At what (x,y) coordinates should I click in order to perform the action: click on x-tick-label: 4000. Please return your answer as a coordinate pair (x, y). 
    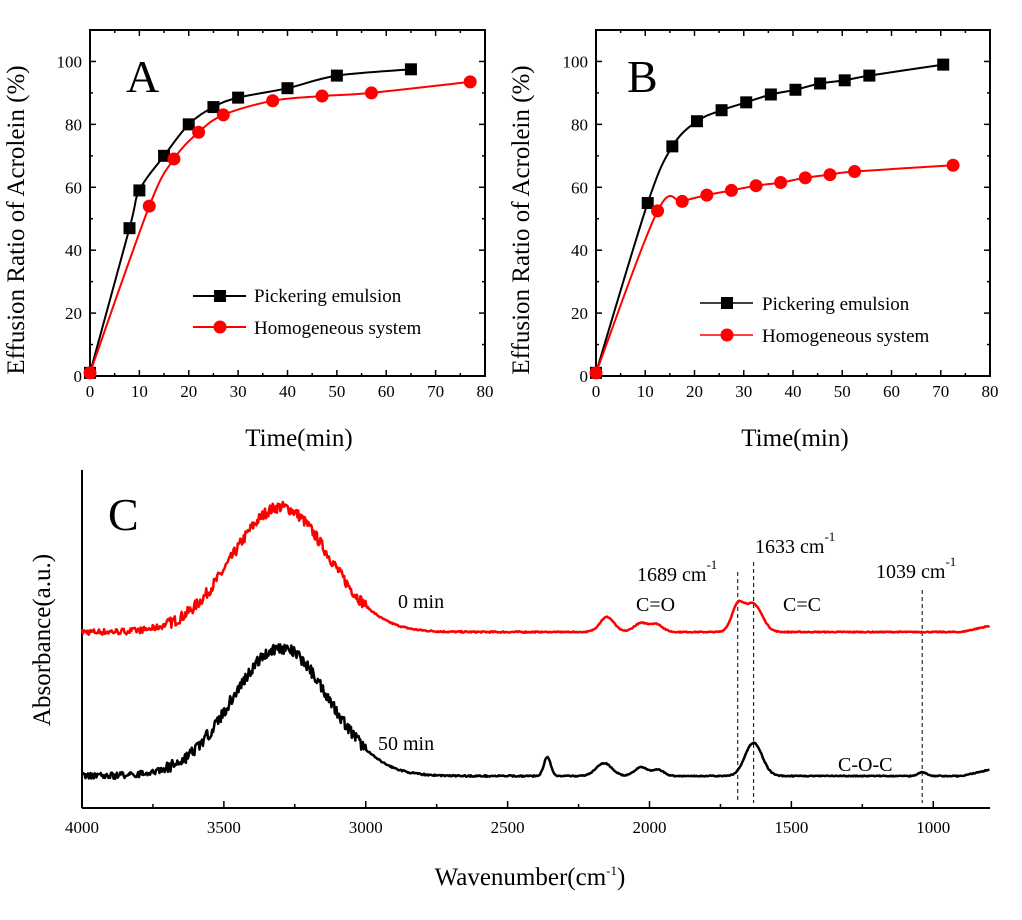
    Looking at the image, I should click on (82, 827).